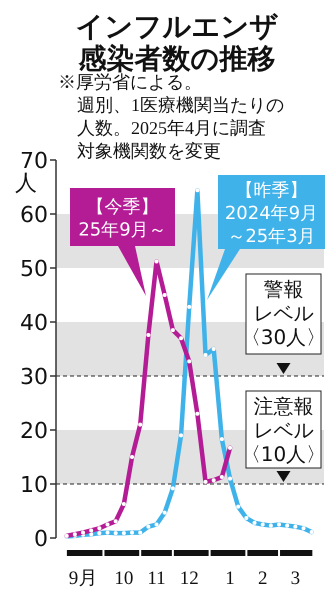 This screenshot has height=600, width=334. I want to click on annotation: 週別、1医療機関当たりの人数。2025年4月に調査対象機関数を変更, so click(180, 128).